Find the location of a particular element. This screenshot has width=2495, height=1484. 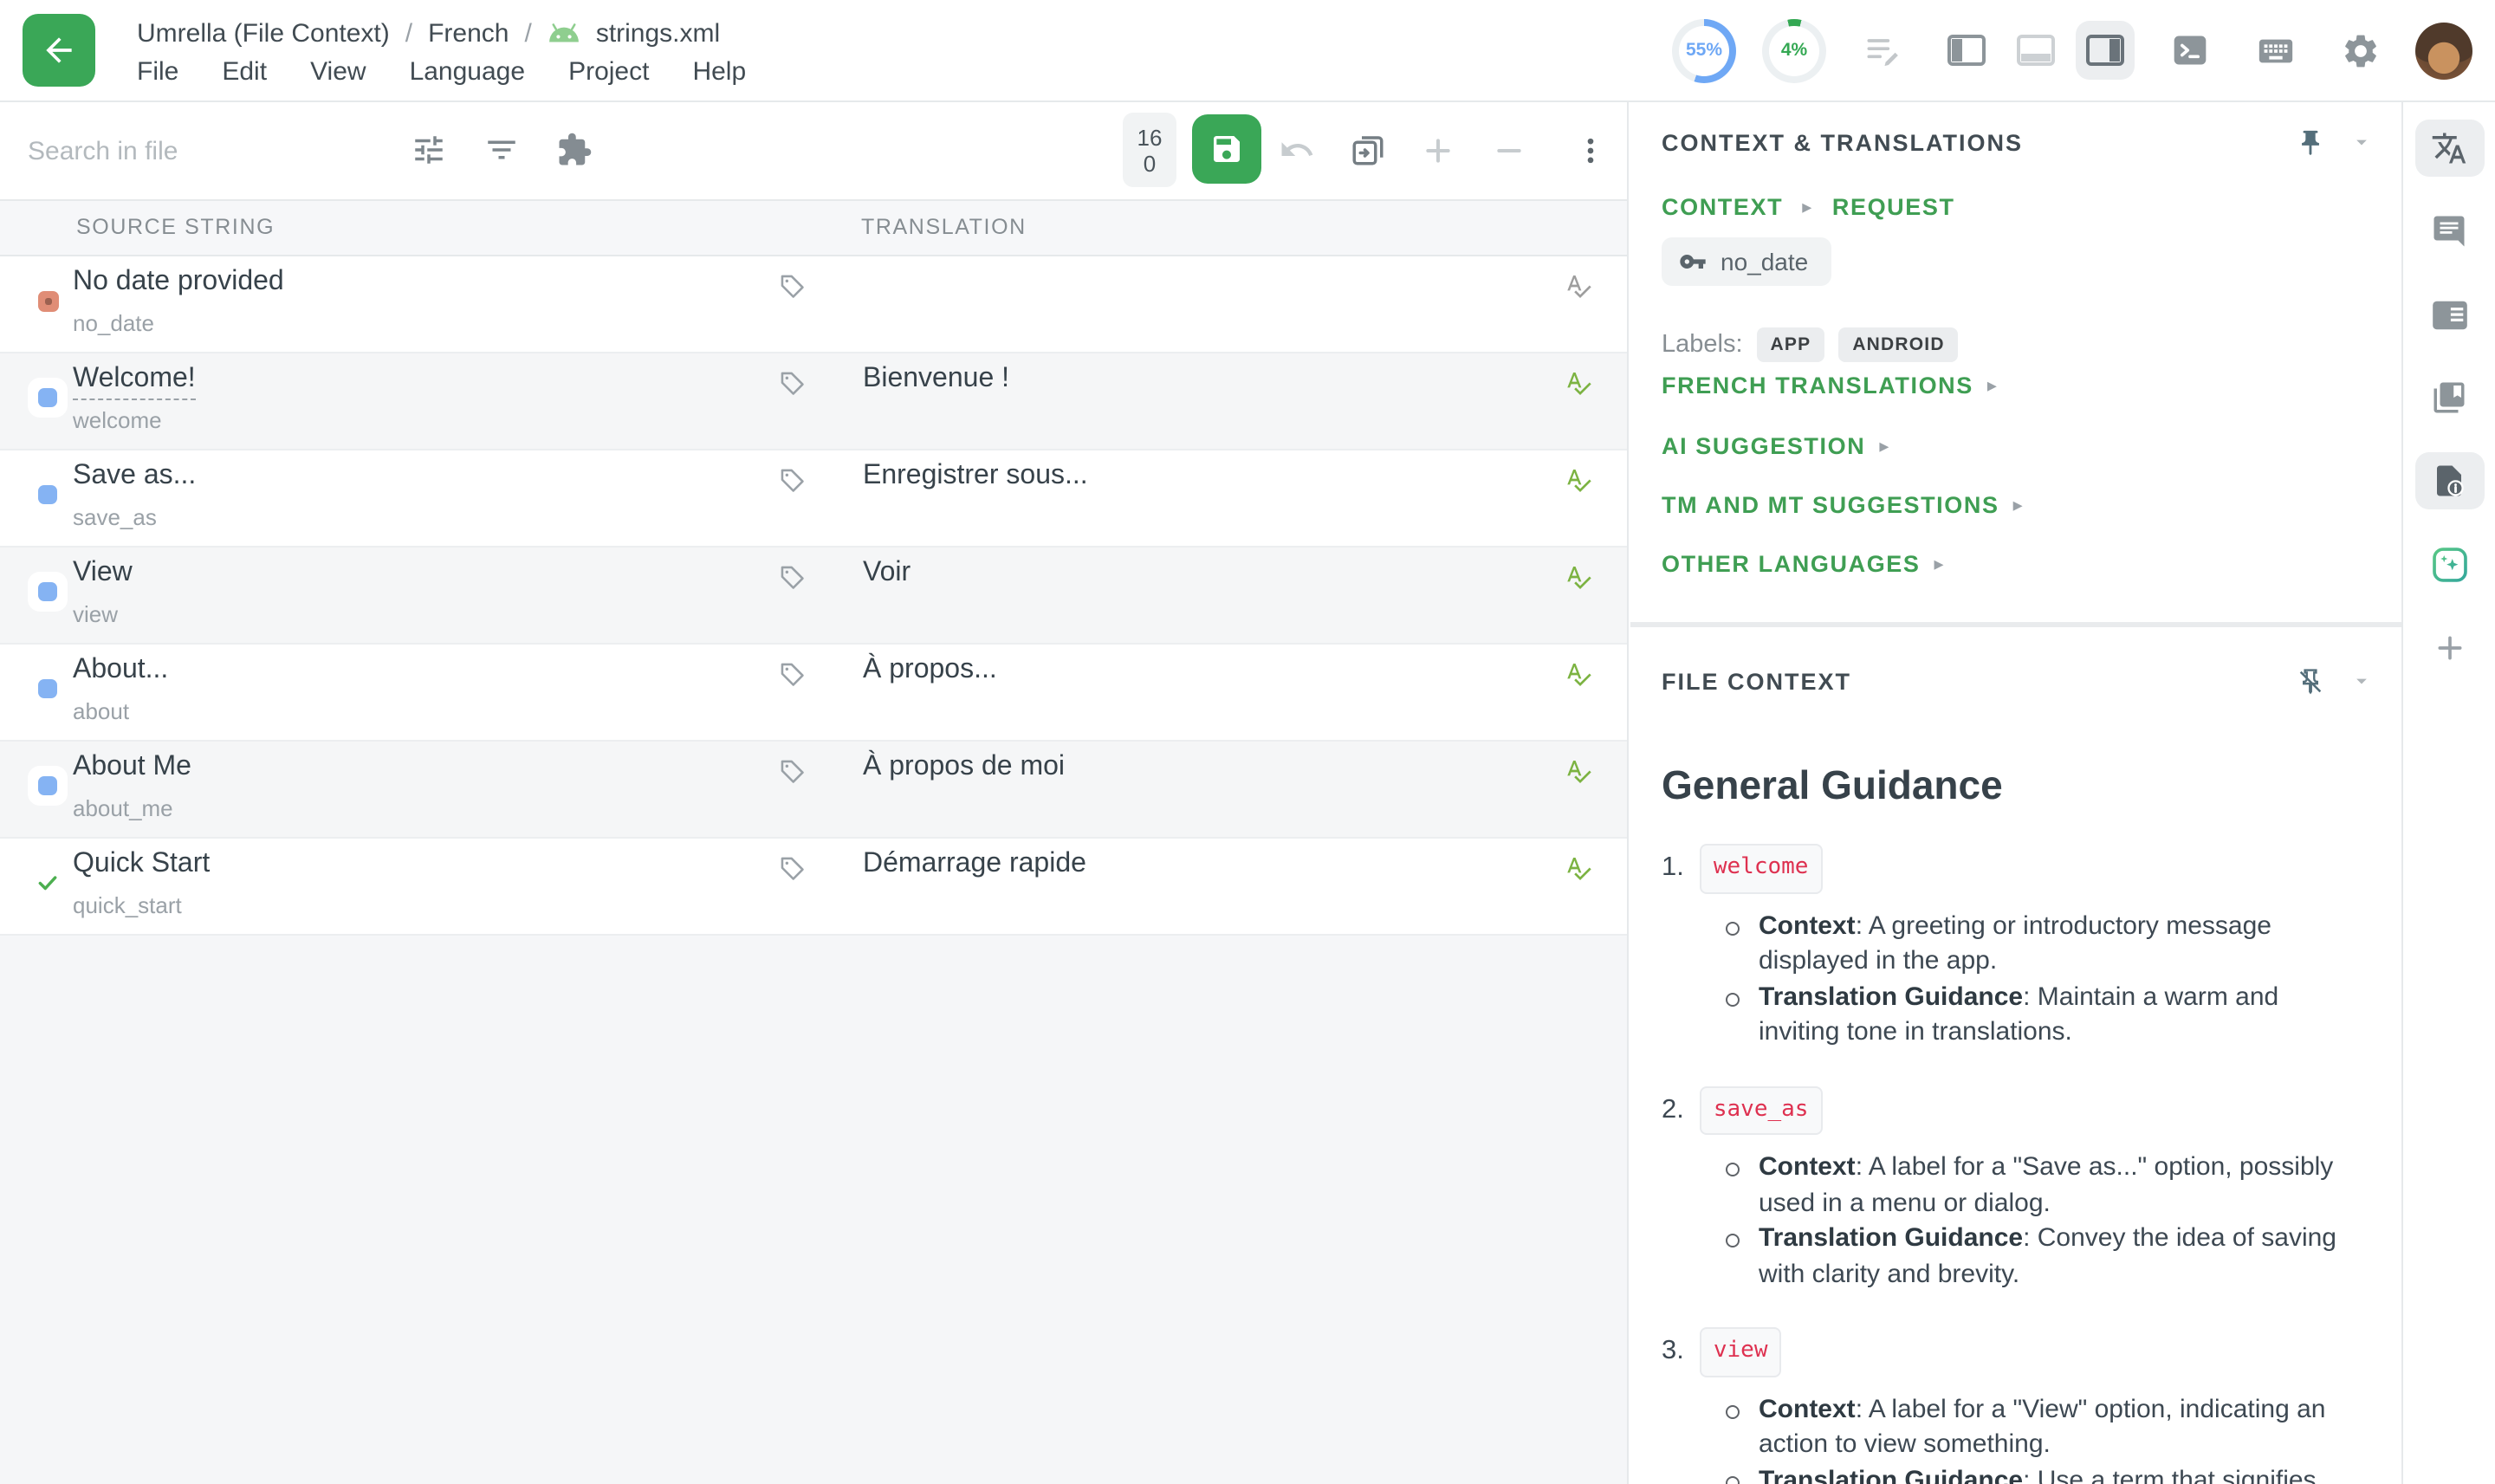

right-panel-layout-icon is located at coordinates (2105, 50).